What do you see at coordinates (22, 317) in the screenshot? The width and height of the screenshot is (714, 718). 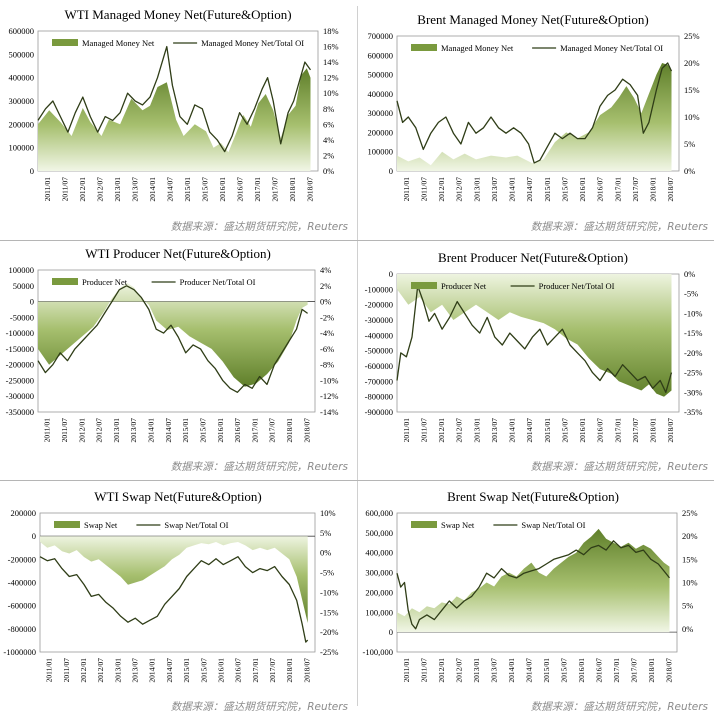 I see `left-tick-label: -50000` at bounding box center [22, 317].